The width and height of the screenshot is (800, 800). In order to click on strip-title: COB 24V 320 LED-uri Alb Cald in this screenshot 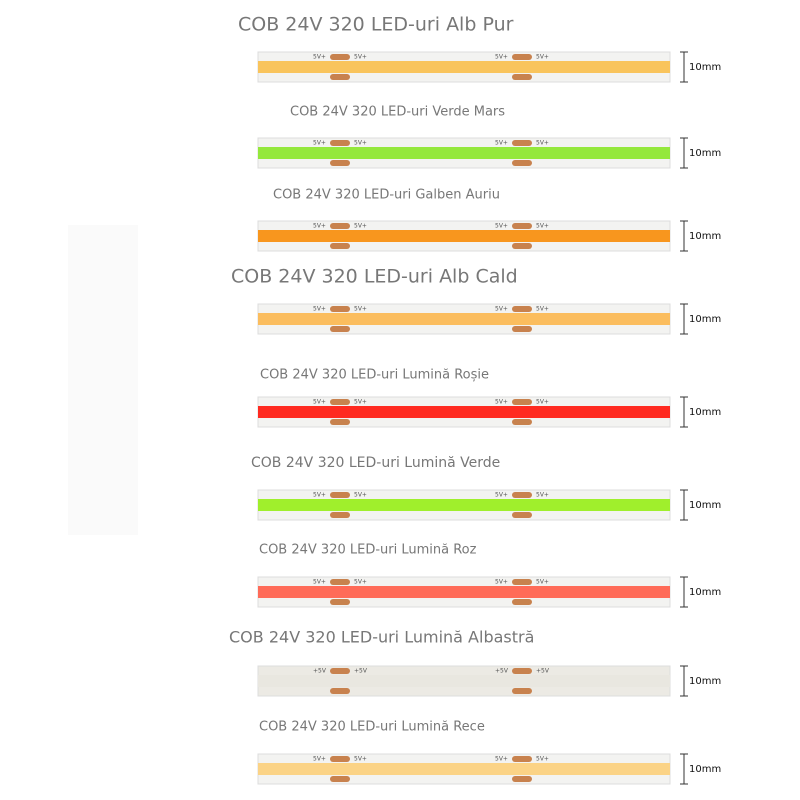, I will do `click(374, 277)`.